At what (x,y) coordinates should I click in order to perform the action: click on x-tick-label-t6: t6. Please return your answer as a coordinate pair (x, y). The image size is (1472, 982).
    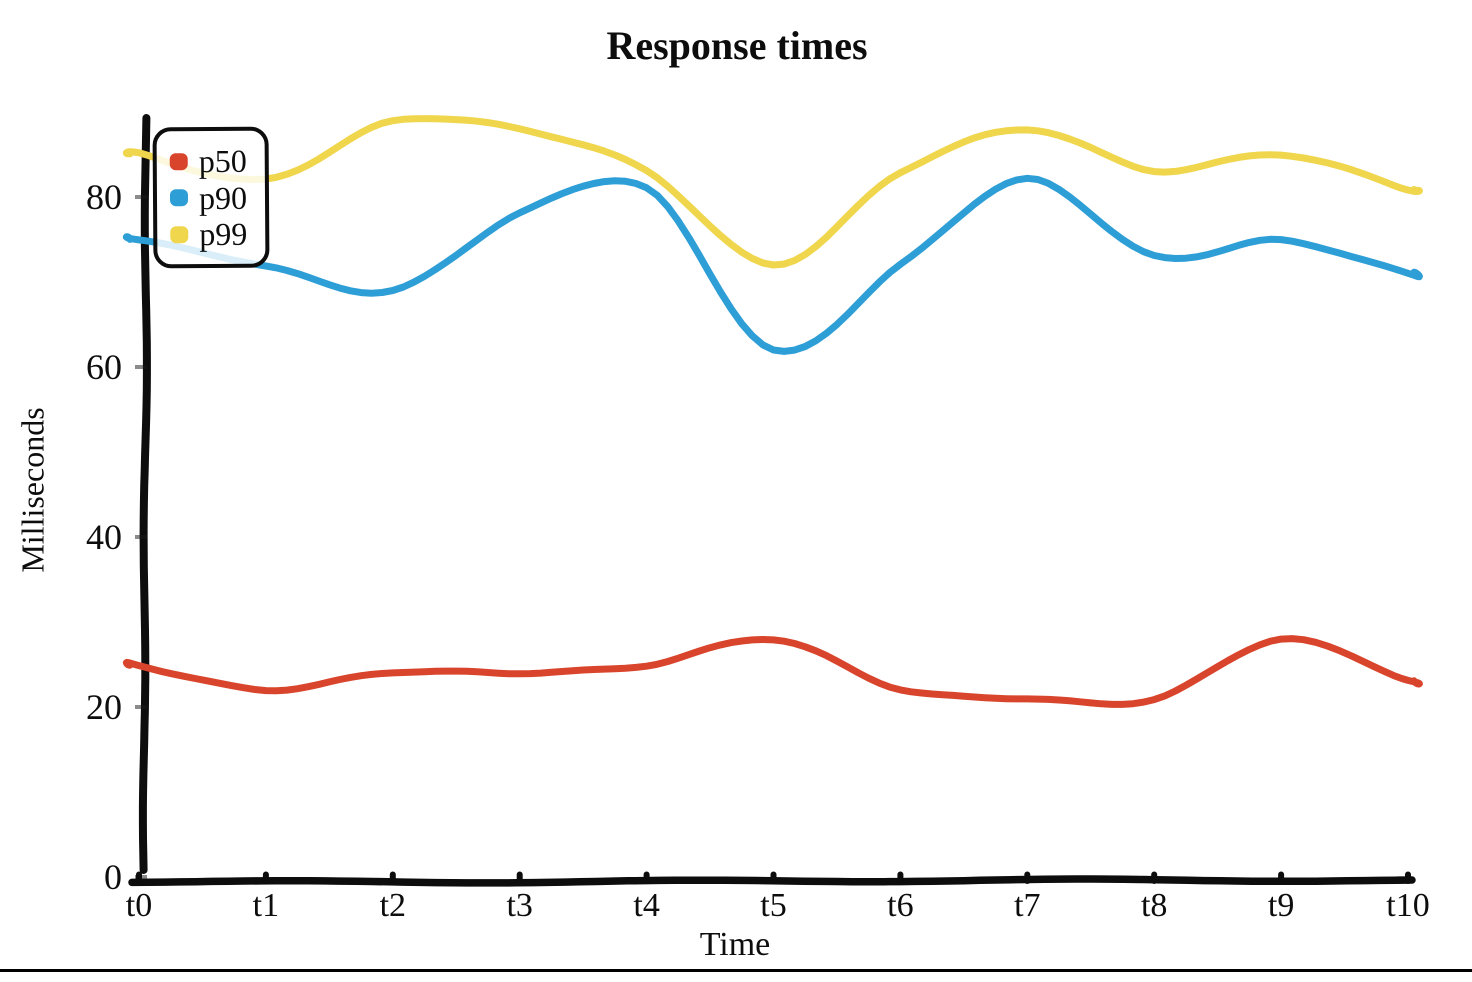
    Looking at the image, I should click on (900, 905).